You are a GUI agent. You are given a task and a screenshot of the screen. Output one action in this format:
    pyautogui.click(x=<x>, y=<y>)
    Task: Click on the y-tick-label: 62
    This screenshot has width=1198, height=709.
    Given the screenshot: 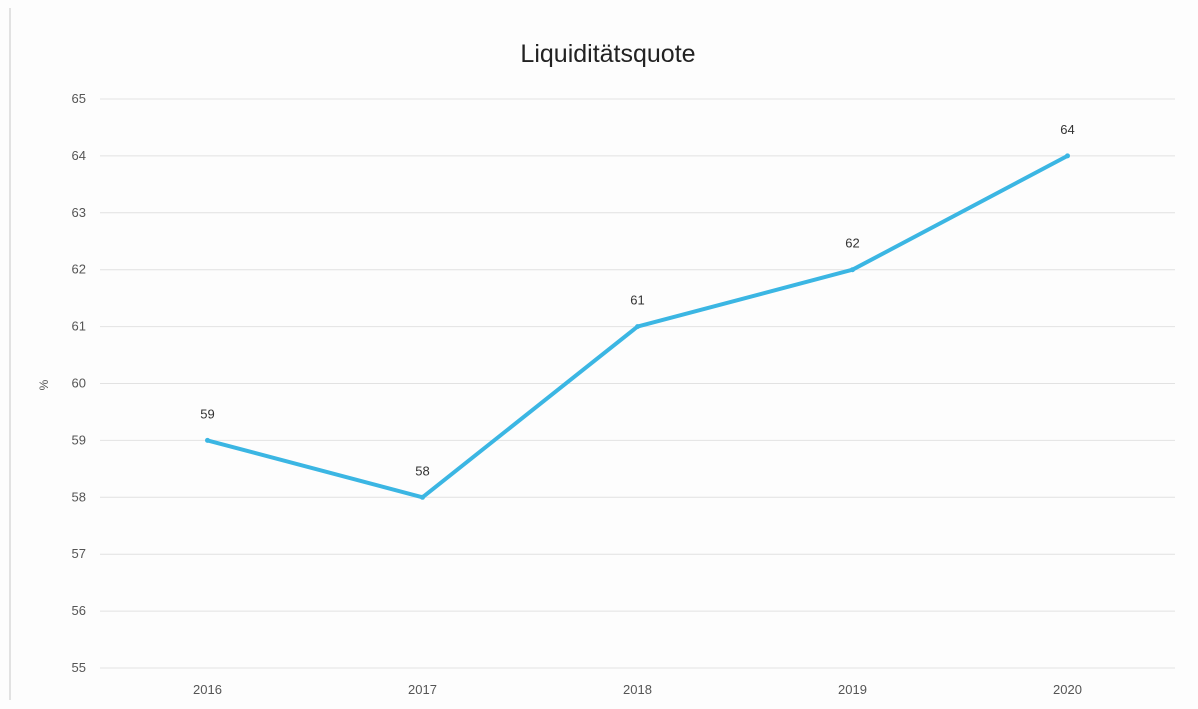 What is the action you would take?
    pyautogui.click(x=79, y=269)
    